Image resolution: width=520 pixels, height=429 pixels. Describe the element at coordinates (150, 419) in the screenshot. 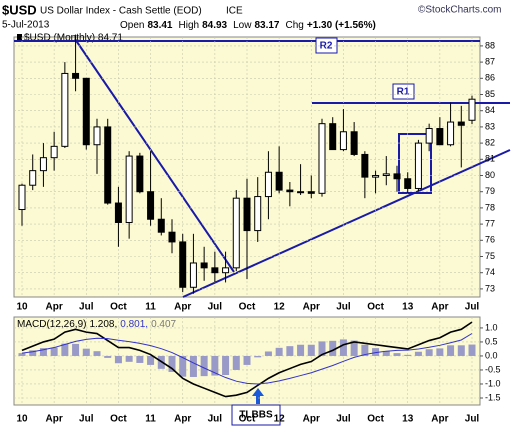

I see `x-tick-label: 11` at that location.